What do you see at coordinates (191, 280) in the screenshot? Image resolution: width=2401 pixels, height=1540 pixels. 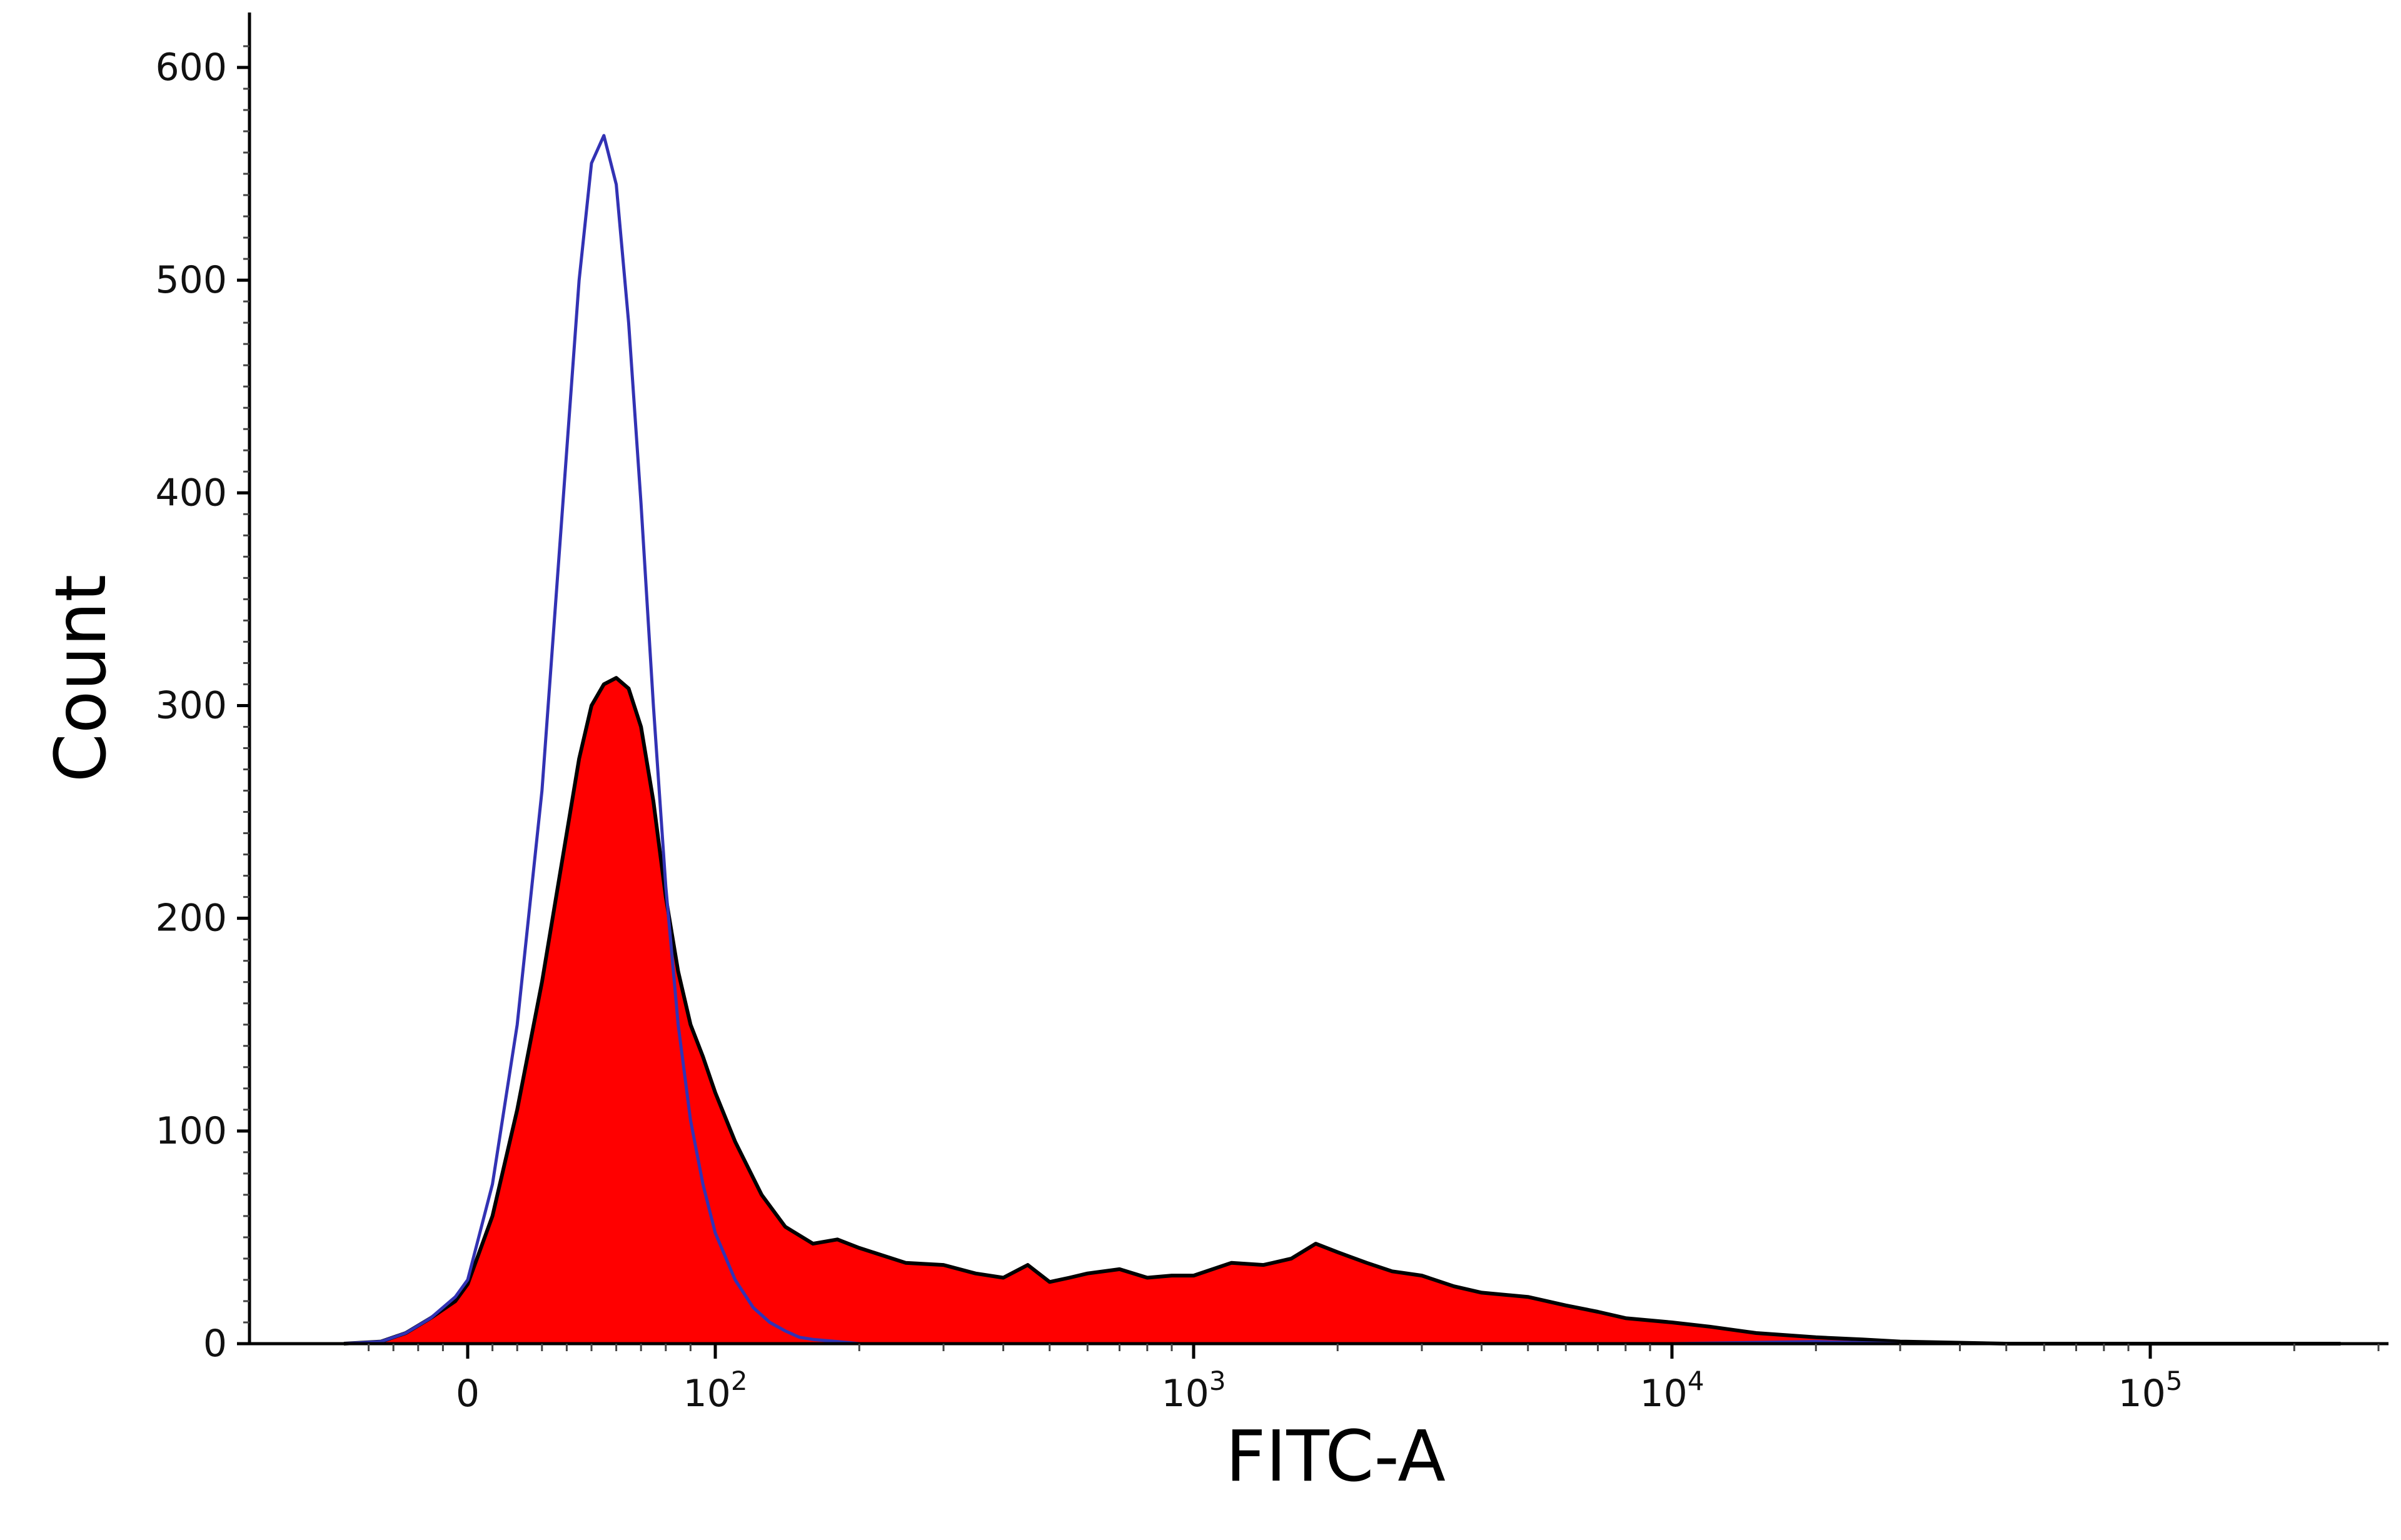 I see `y-tick-label: 500` at bounding box center [191, 280].